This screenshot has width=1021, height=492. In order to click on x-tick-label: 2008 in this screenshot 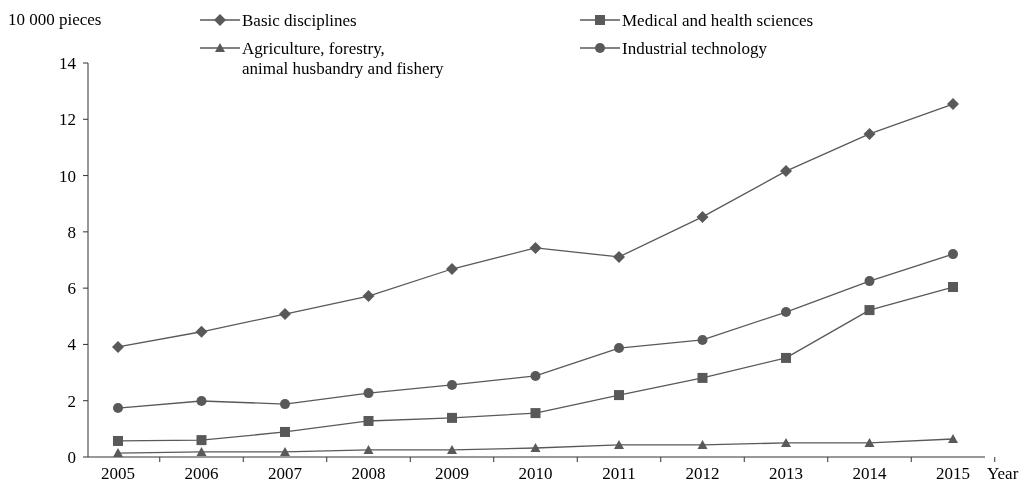, I will do `click(368, 473)`.